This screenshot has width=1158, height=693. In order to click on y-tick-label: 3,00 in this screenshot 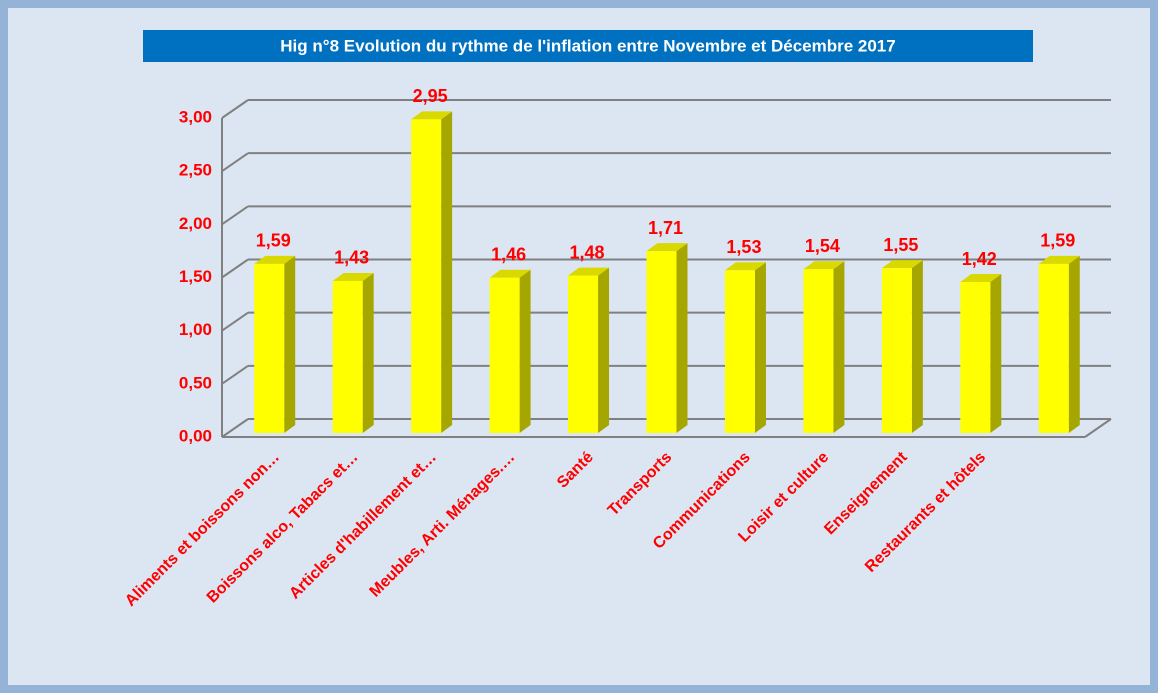, I will do `click(195, 116)`.